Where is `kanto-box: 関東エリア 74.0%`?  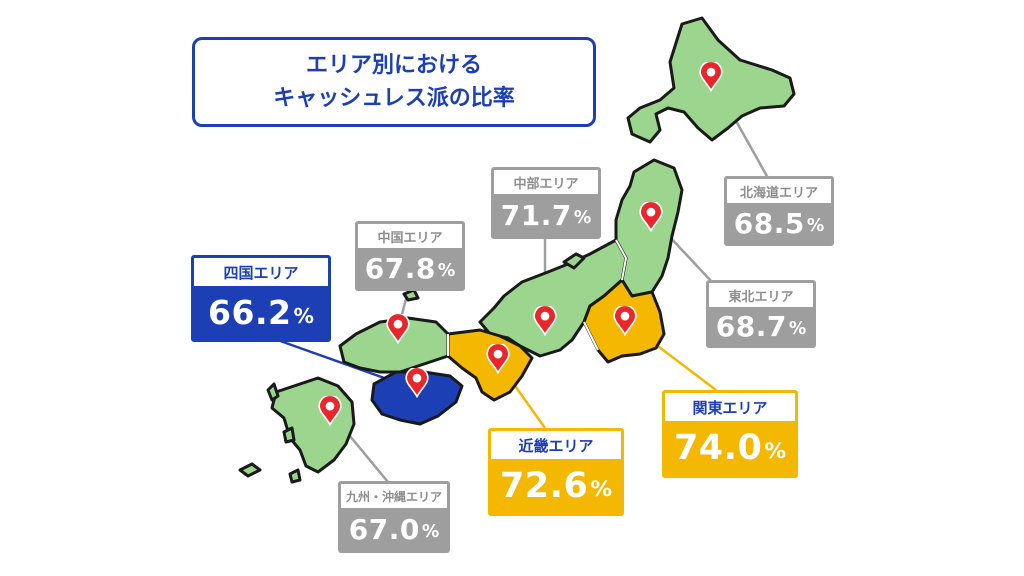
kanto-box: 関東エリア 74.0% is located at coordinates (730, 434).